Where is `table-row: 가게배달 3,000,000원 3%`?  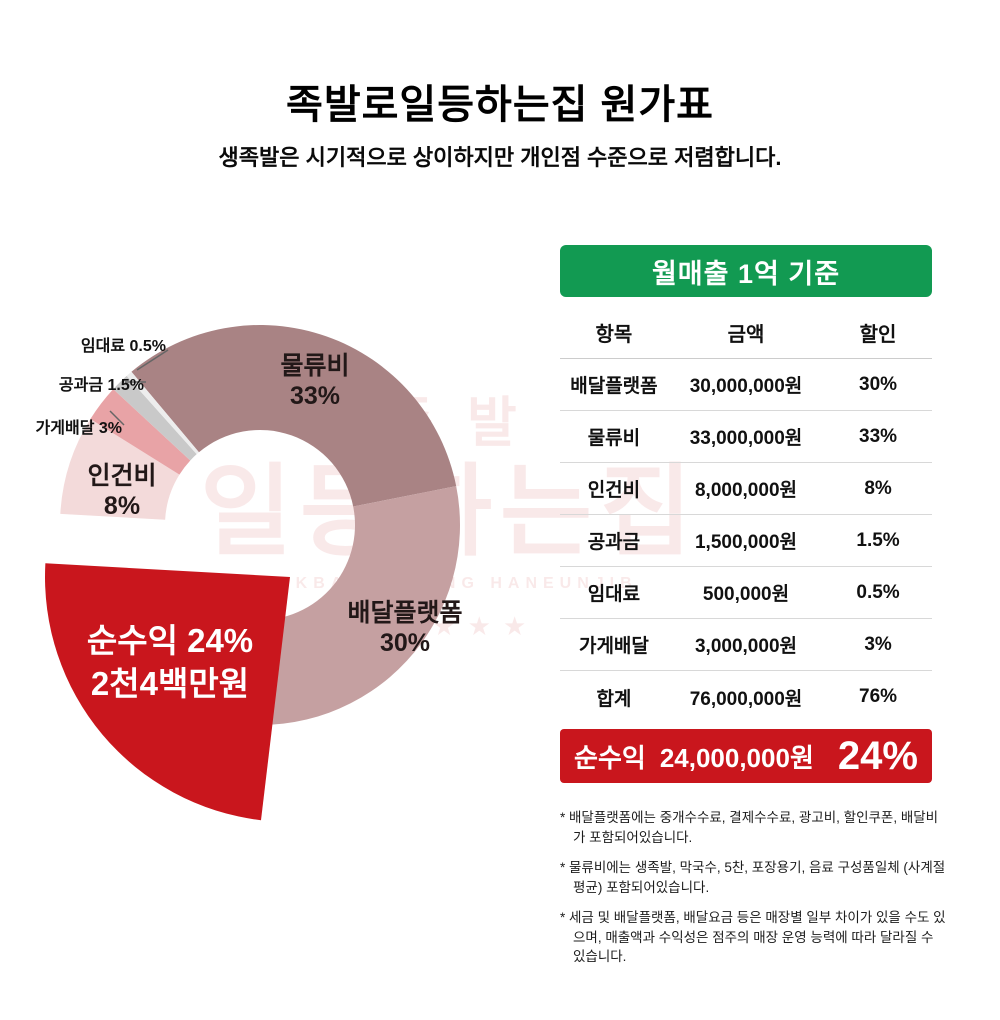
table-row: 가게배달 3,000,000원 3% is located at coordinates (746, 645).